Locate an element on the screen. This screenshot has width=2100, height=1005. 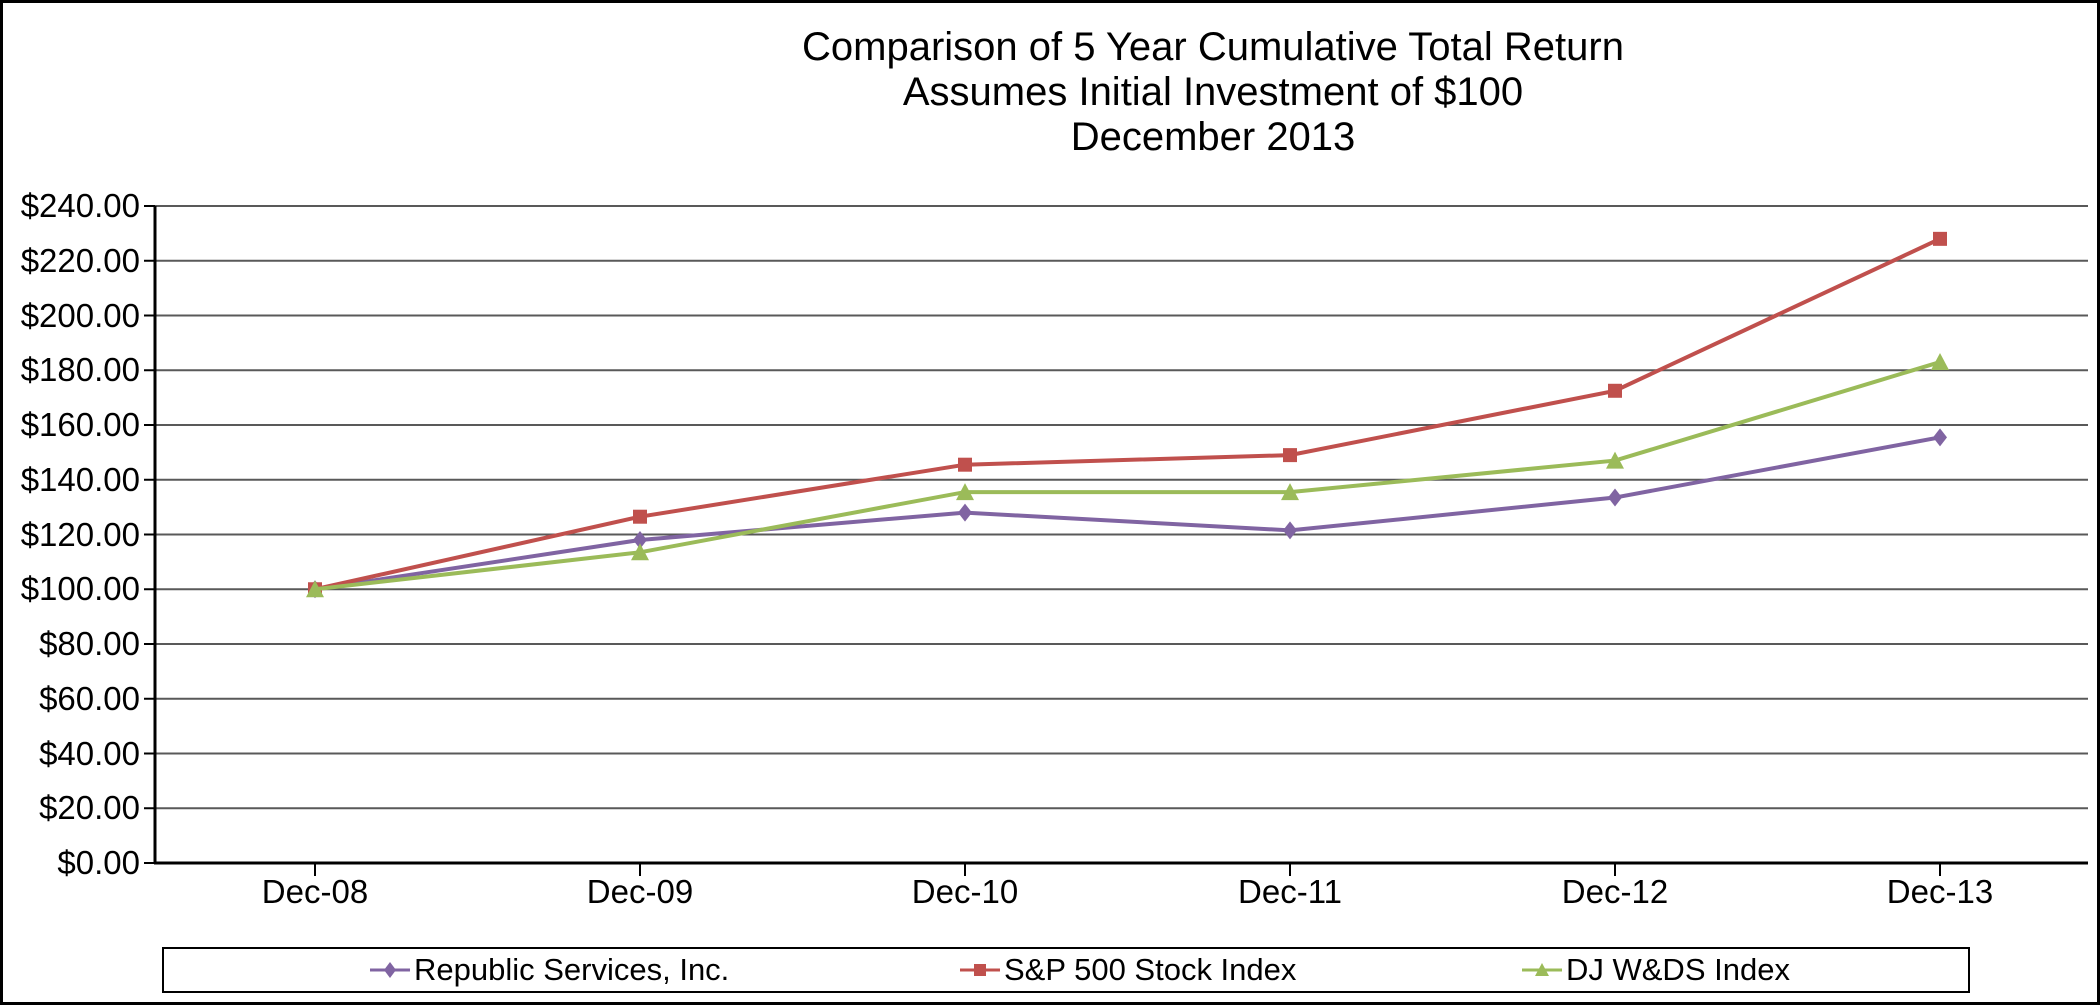
y-axis-tick-label: $20.00 is located at coordinates (89, 808).